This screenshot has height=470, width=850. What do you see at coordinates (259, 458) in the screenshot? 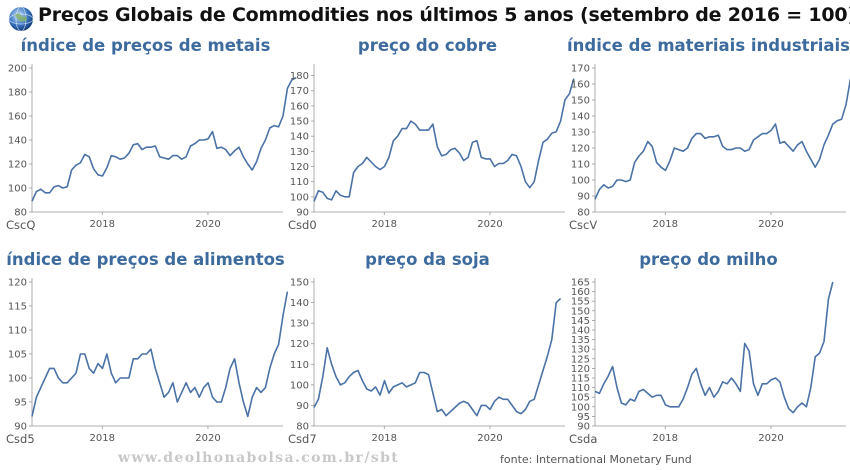
I see `footer-watermark: www.deolhonabolsa.com.br/sbt` at bounding box center [259, 458].